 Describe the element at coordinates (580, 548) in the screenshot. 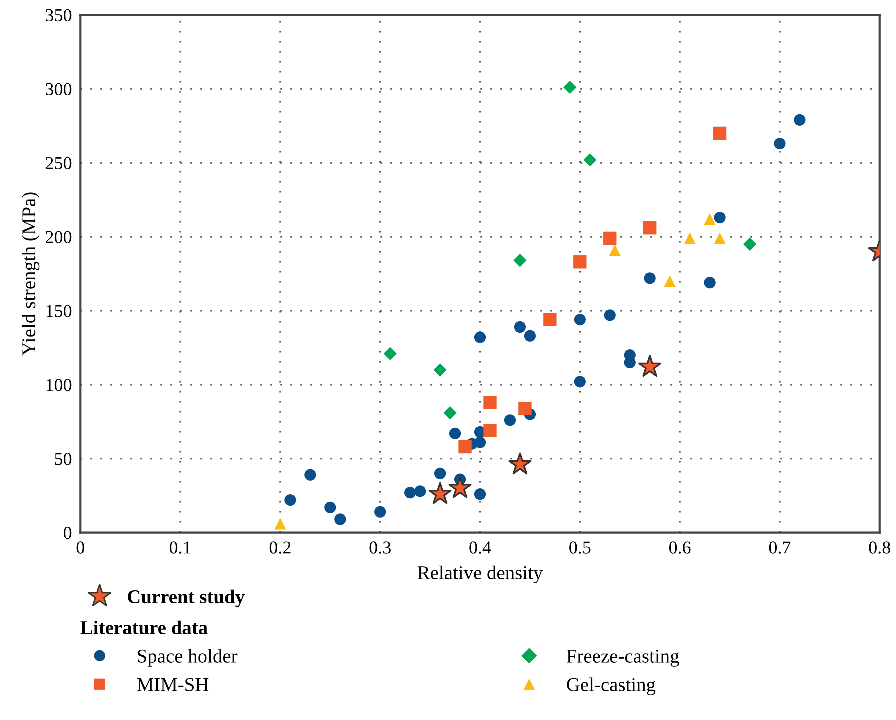

I see `x-tick-label: 0.5` at that location.